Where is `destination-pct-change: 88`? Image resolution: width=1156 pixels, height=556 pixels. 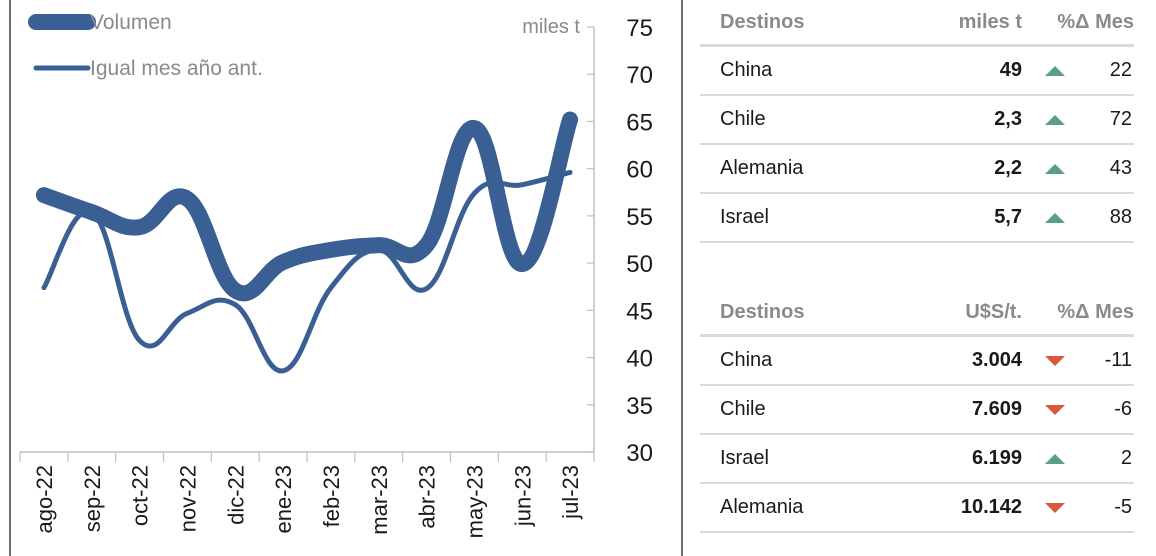
destination-pct-change: 88 is located at coordinates (1108, 218).